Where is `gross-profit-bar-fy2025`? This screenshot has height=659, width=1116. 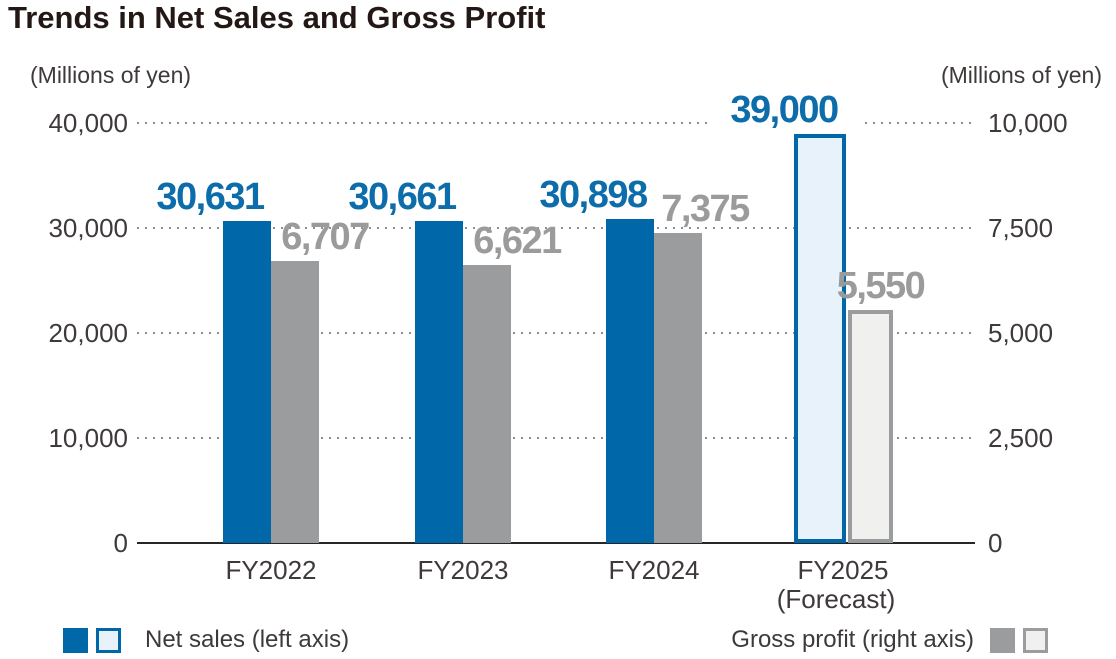 gross-profit-bar-fy2025 is located at coordinates (870, 426).